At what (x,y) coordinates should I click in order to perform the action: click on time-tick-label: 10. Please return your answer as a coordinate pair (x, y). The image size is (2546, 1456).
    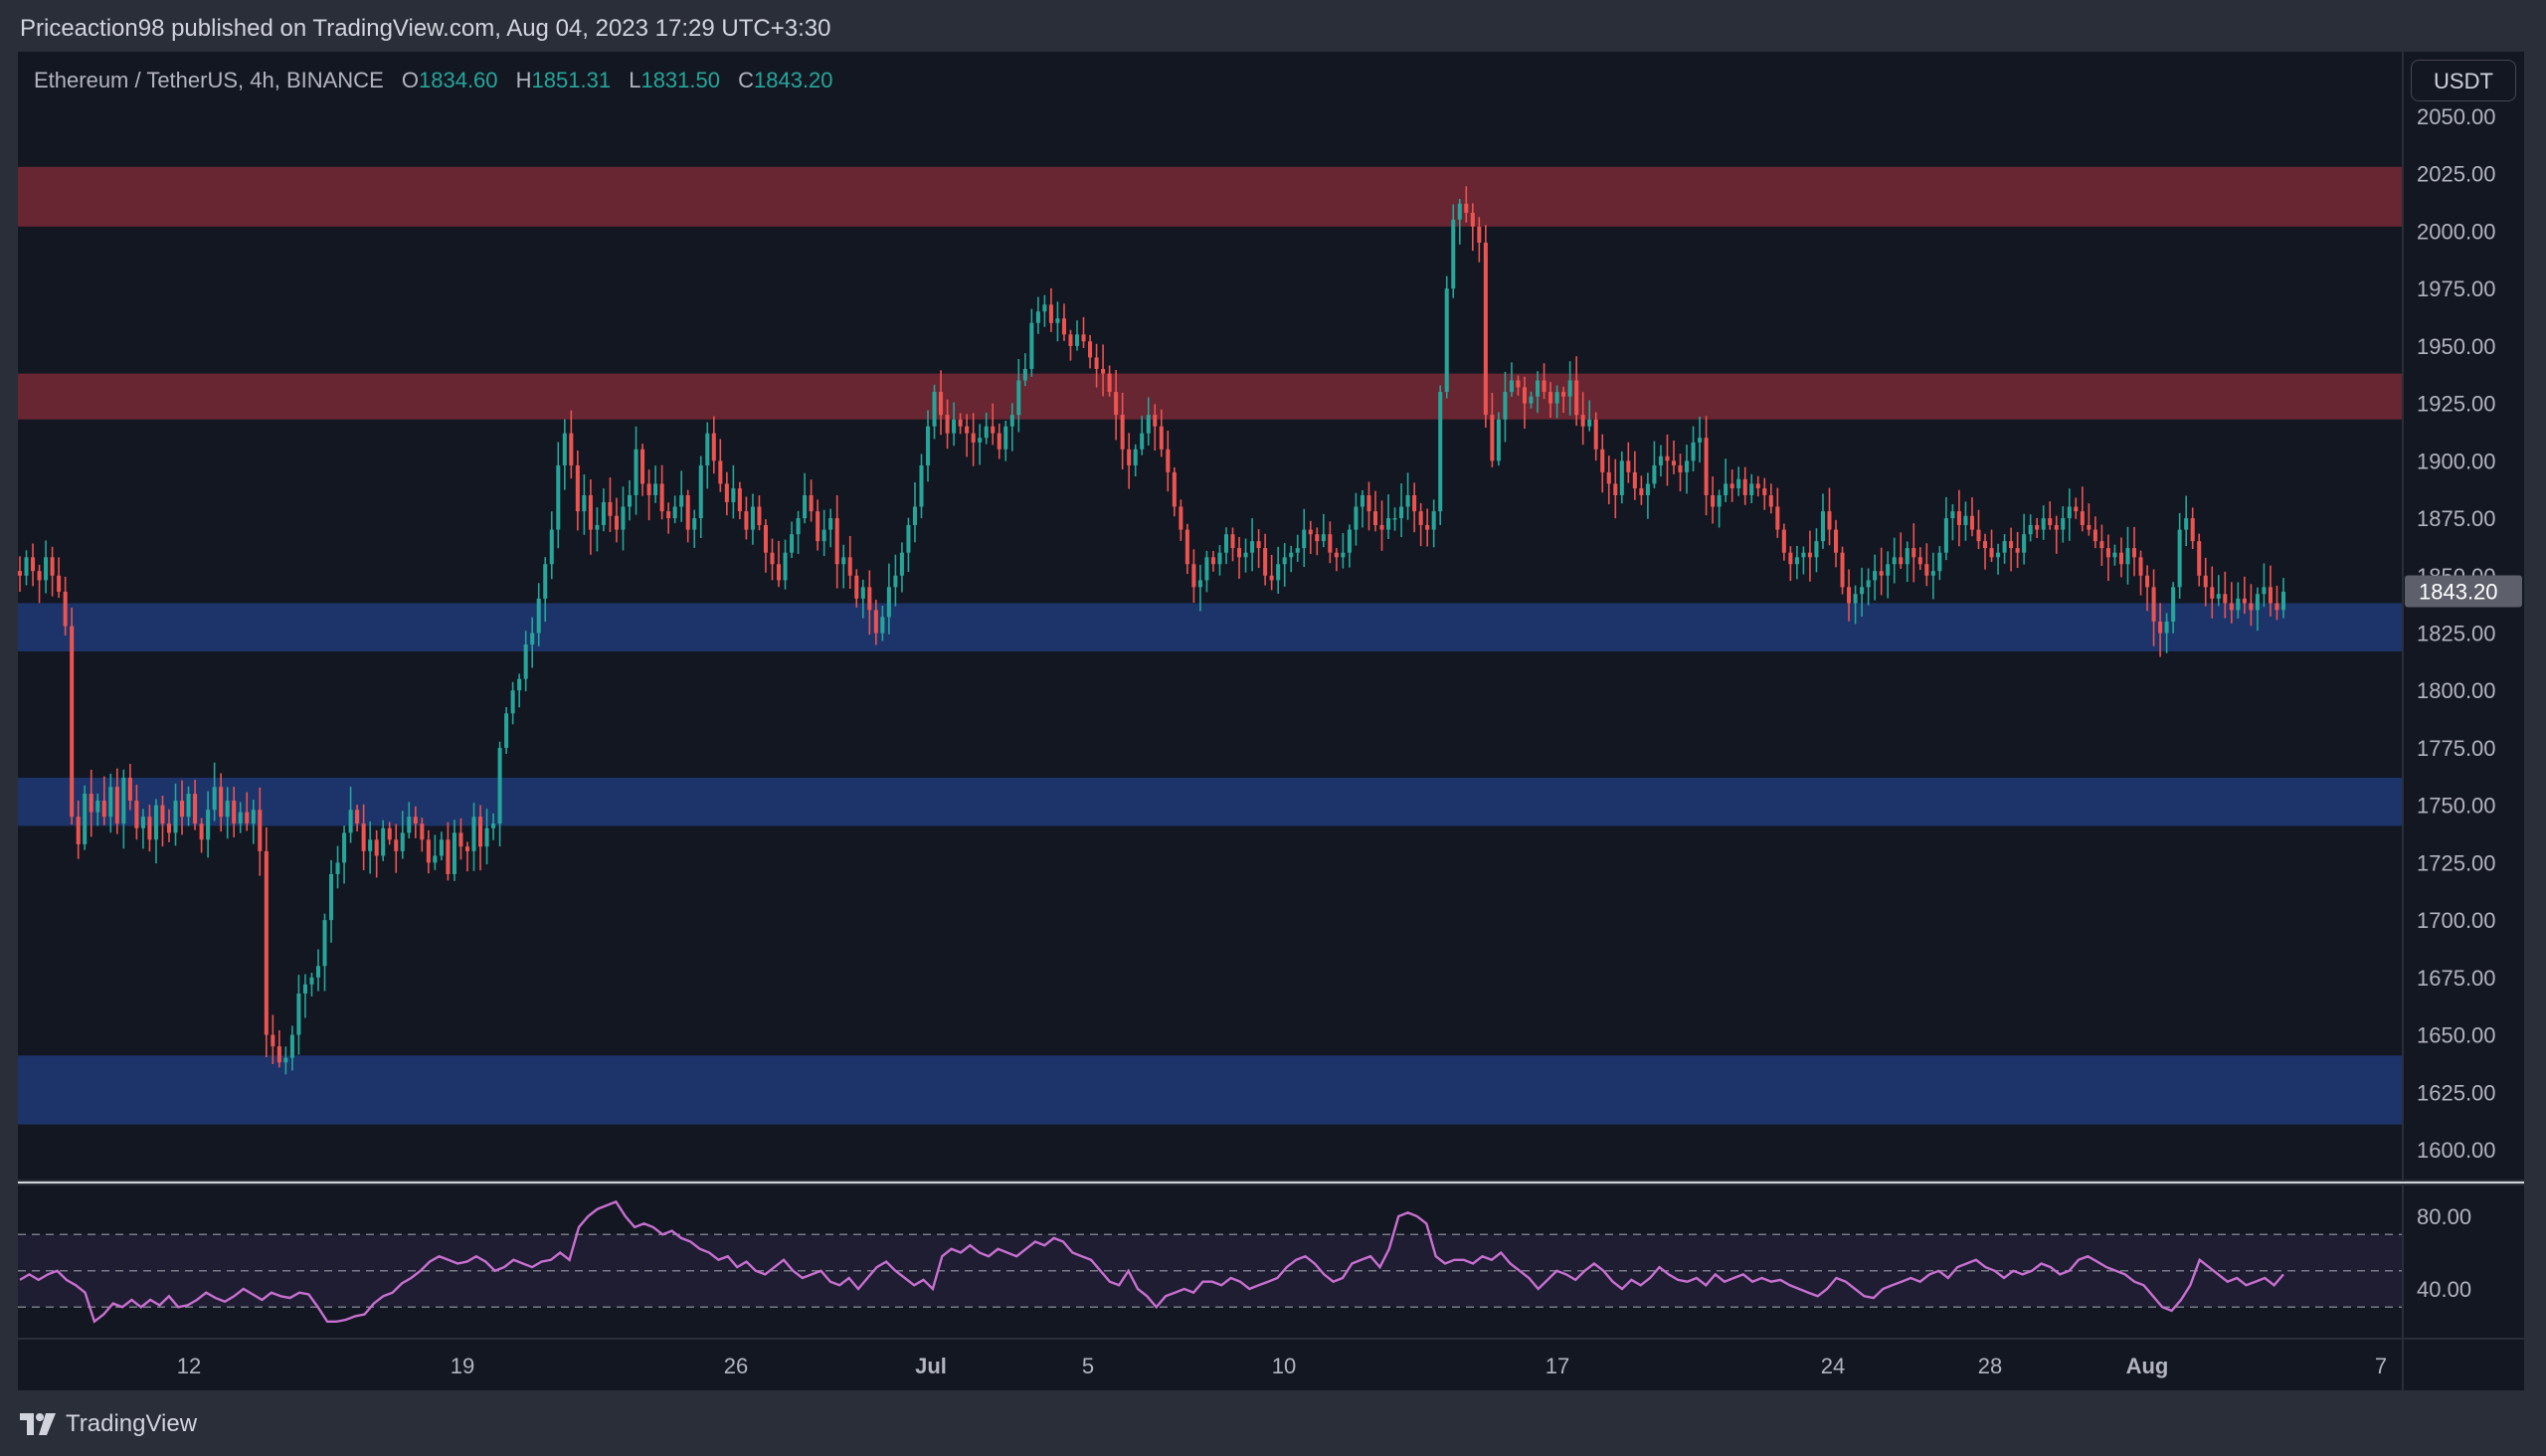
    Looking at the image, I should click on (1284, 1366).